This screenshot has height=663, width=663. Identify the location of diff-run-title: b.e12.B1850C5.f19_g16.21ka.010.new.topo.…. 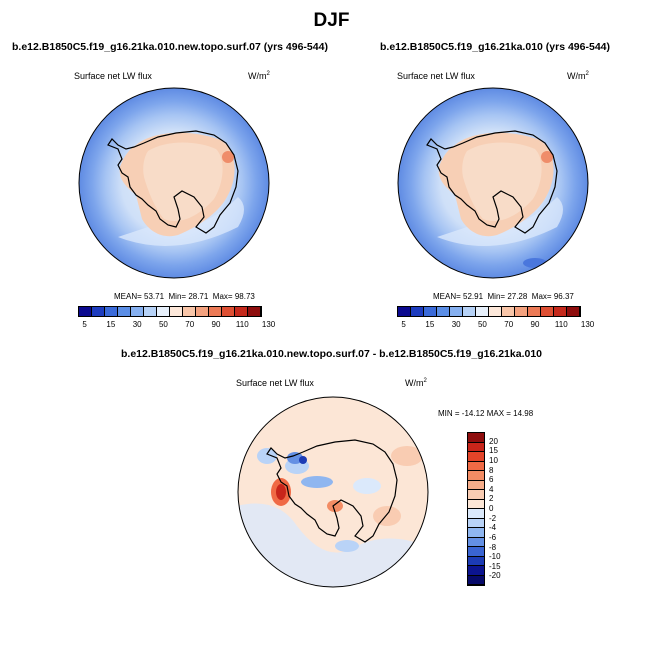
(331, 354).